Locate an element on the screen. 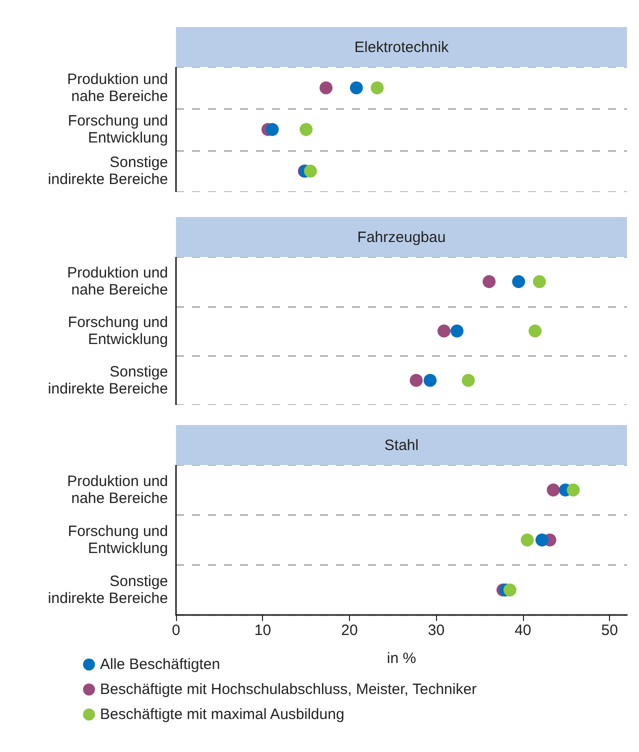 The image size is (639, 752). x-tick-label: 40 is located at coordinates (523, 630).